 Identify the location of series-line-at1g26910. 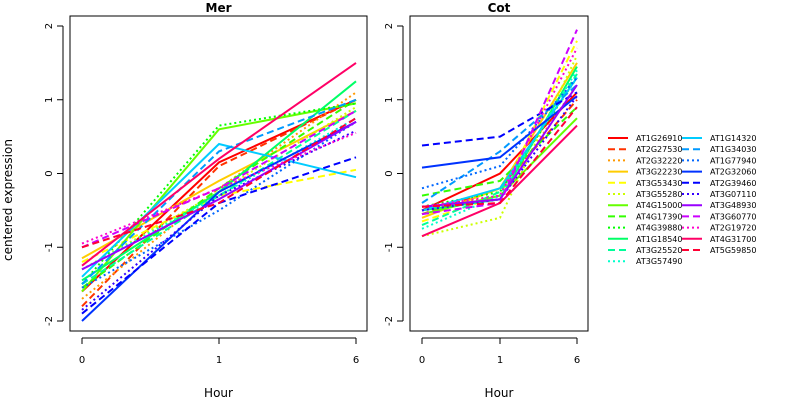
(499, 151).